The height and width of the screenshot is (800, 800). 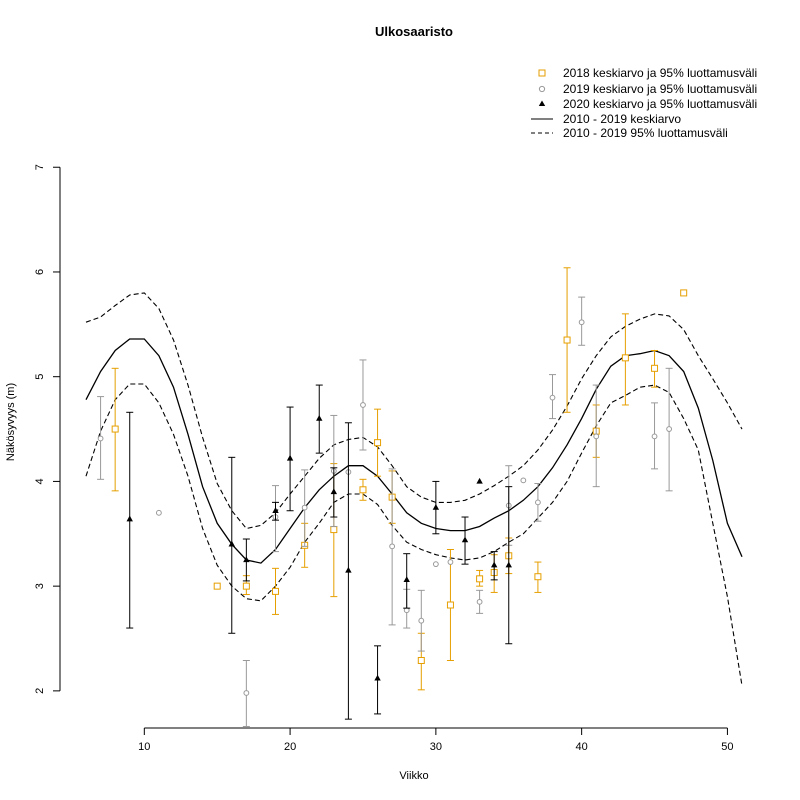 I want to click on chart-title: Ulkosaaristo, so click(x=414, y=31).